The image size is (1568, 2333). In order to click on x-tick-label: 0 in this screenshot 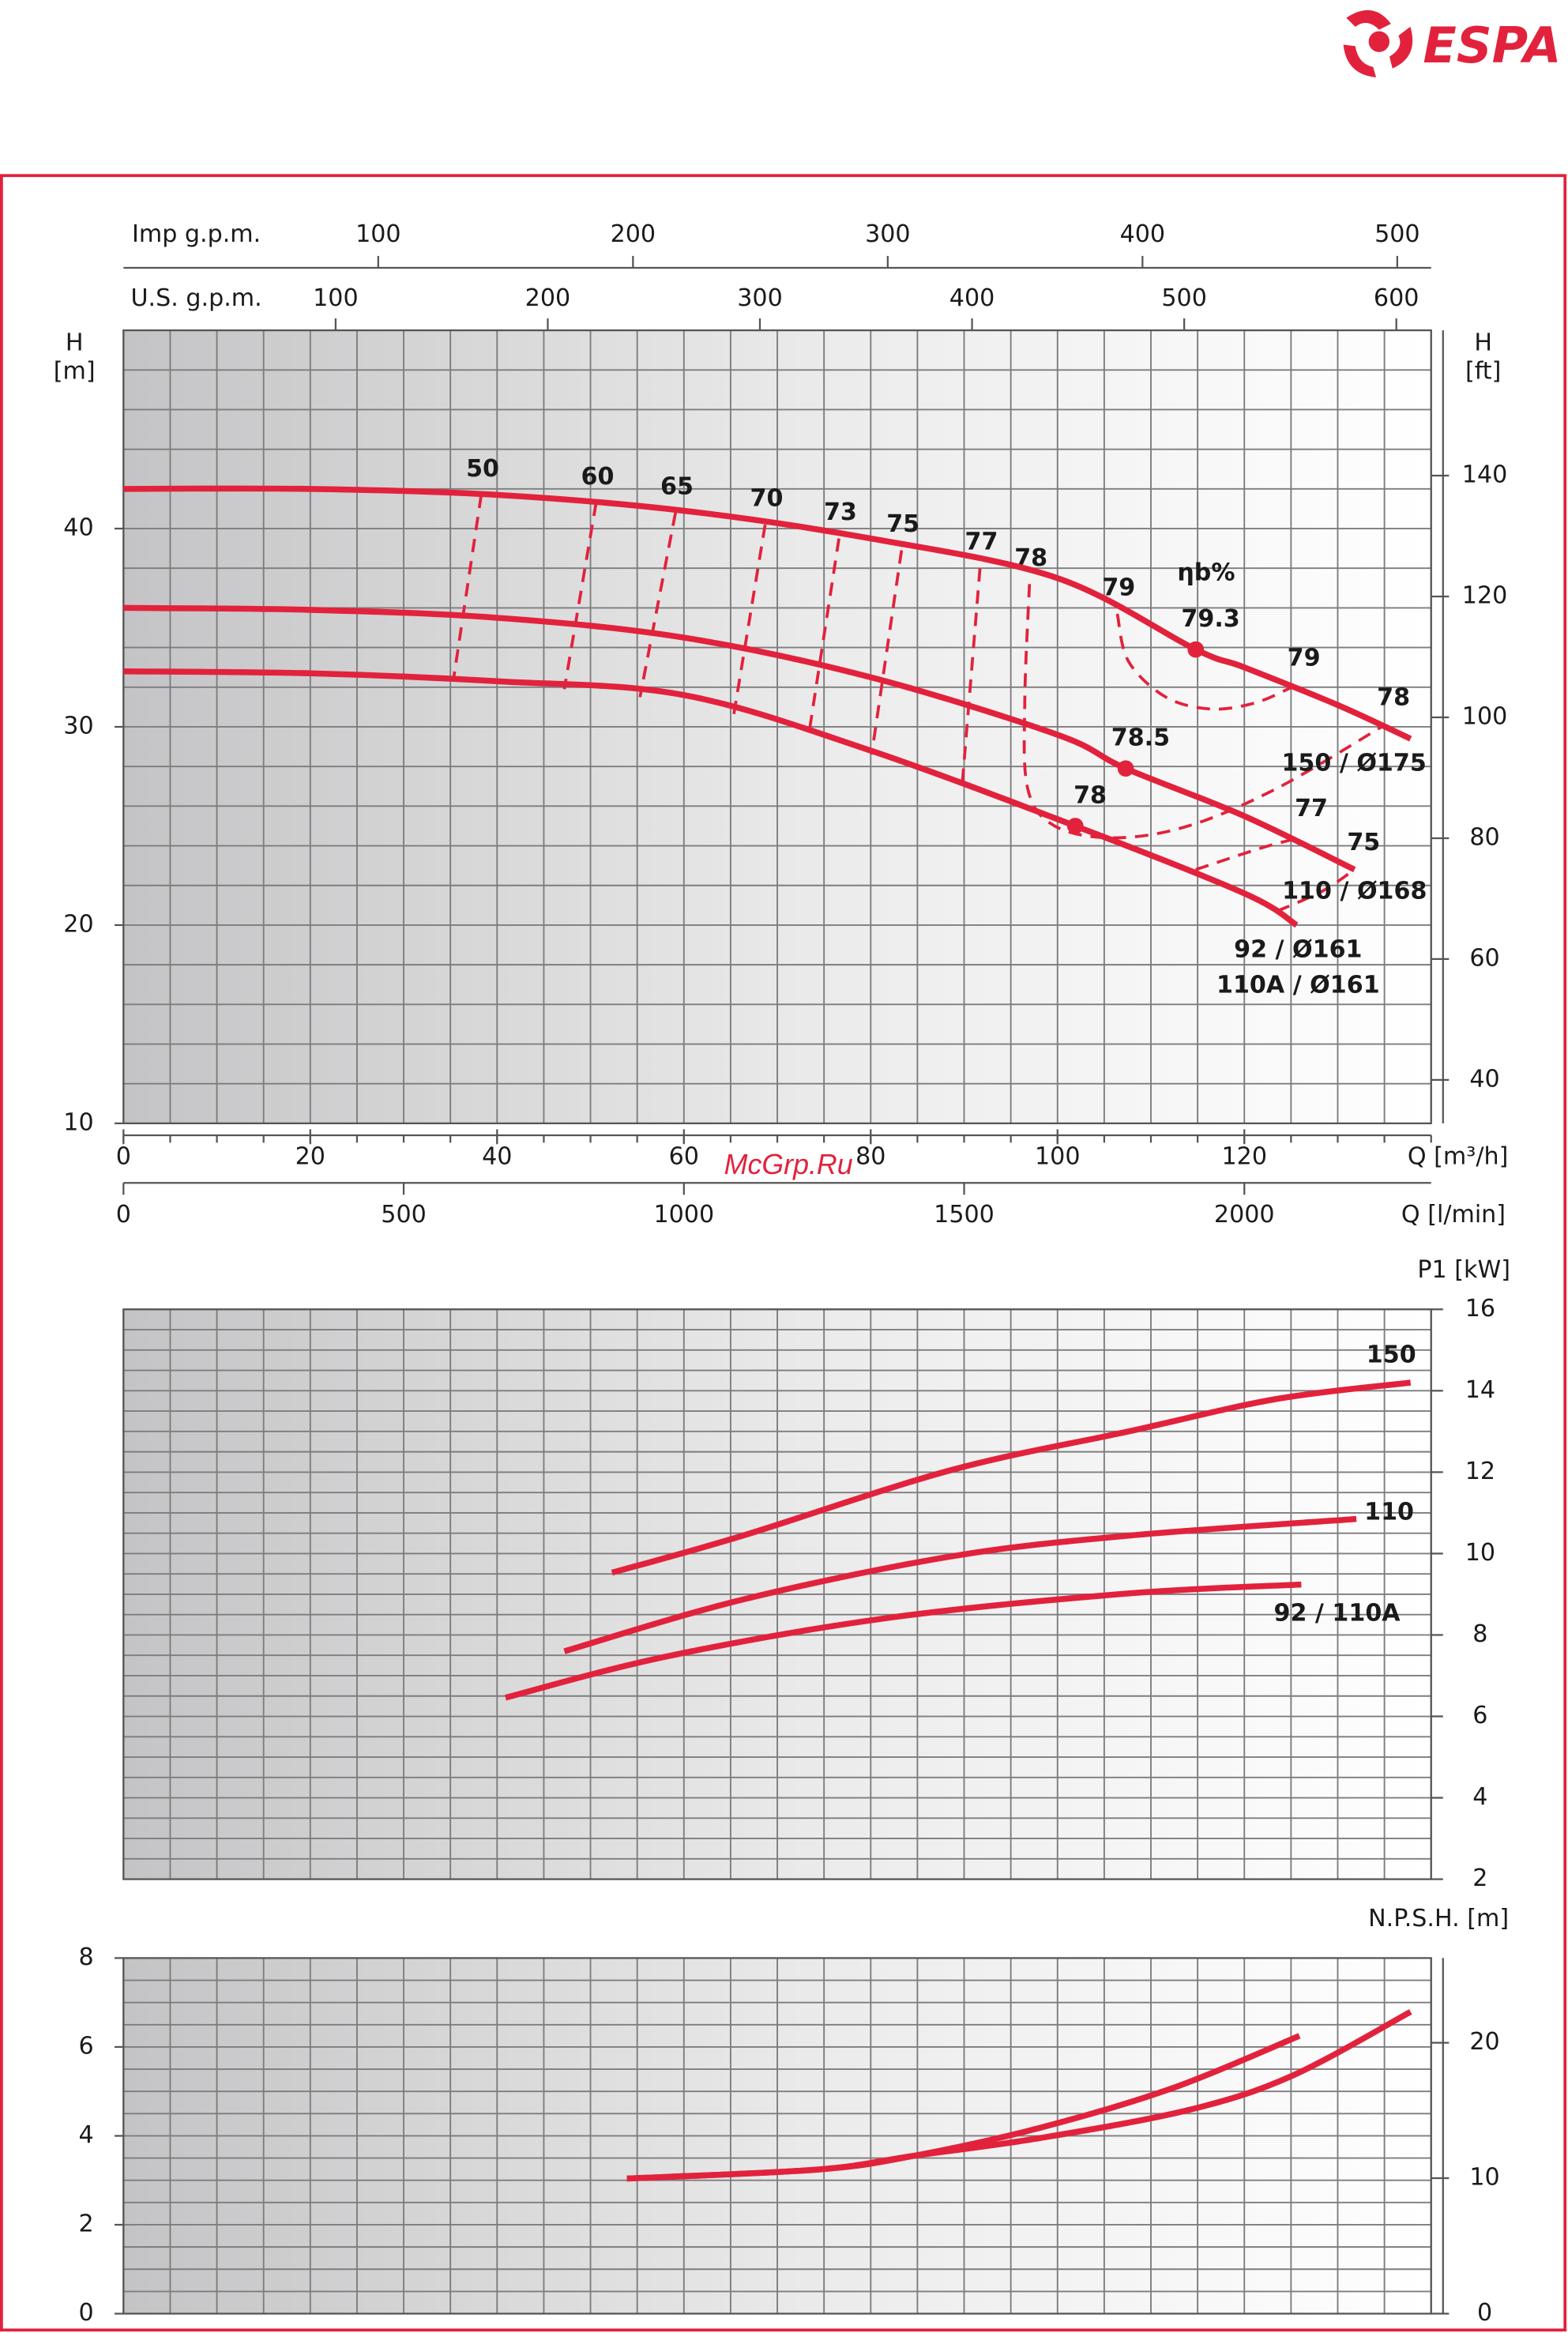, I will do `click(123, 1157)`.